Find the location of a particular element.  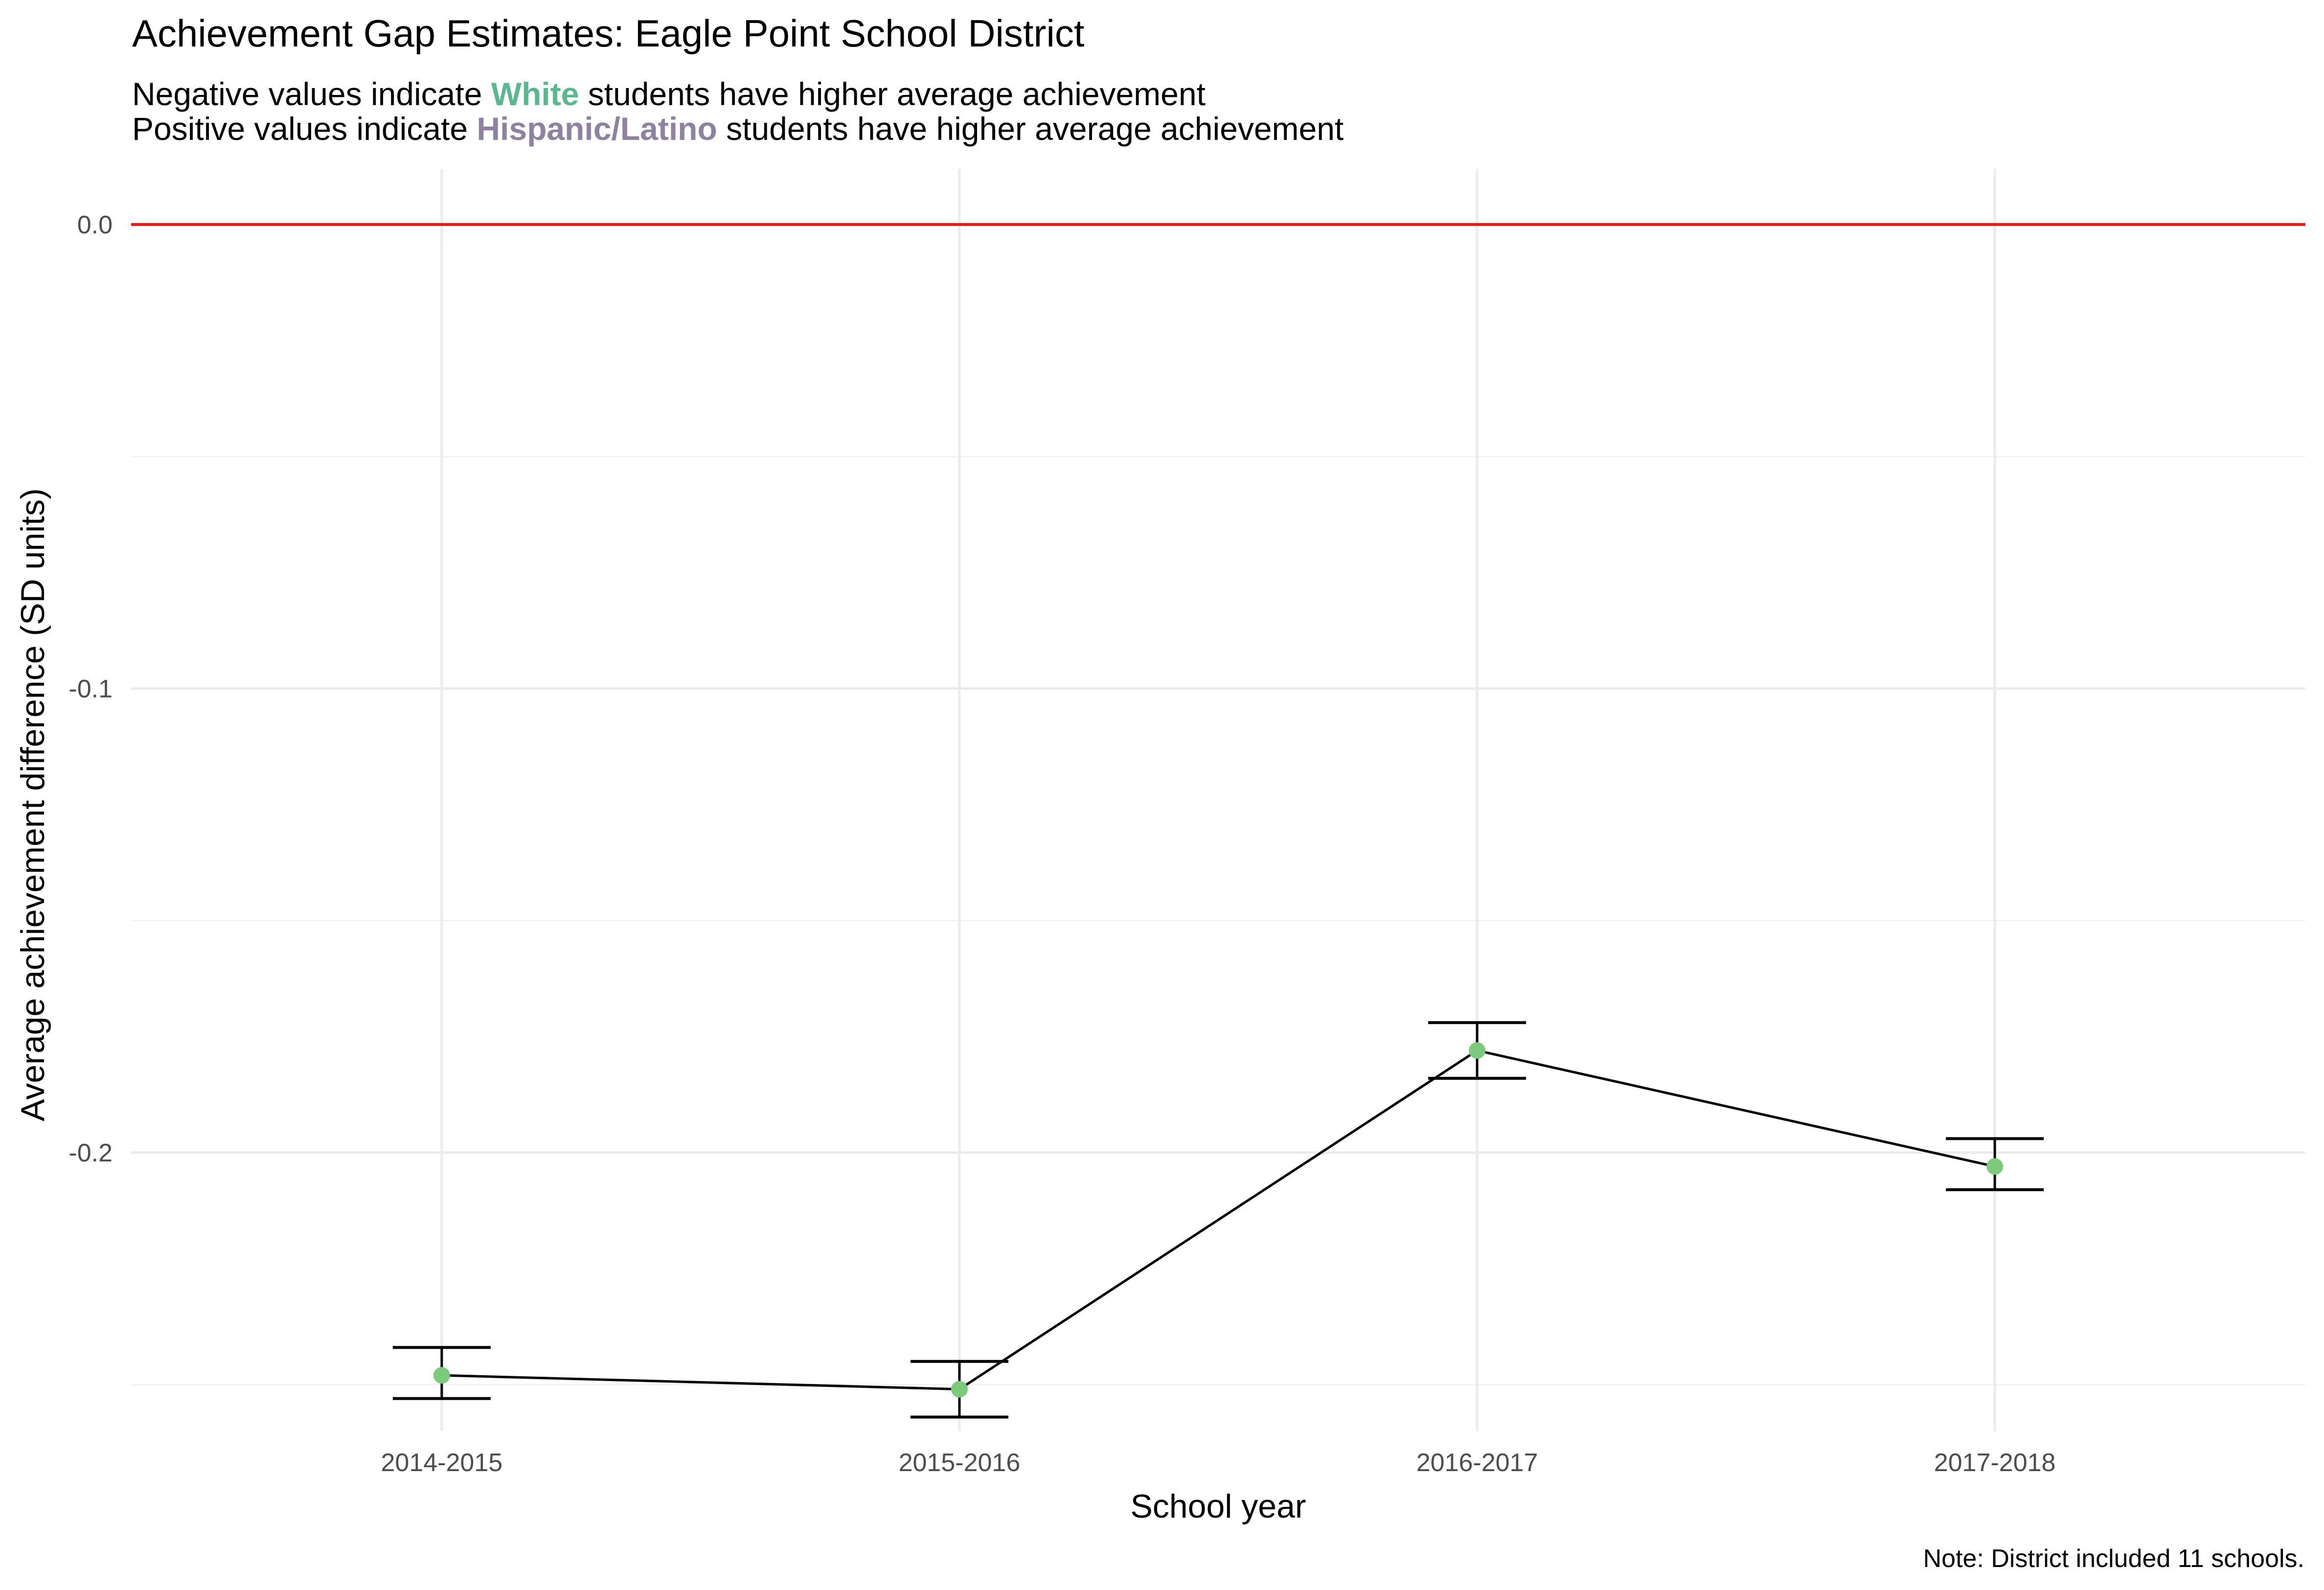

y-tick-label: -0.1 is located at coordinates (91, 689).